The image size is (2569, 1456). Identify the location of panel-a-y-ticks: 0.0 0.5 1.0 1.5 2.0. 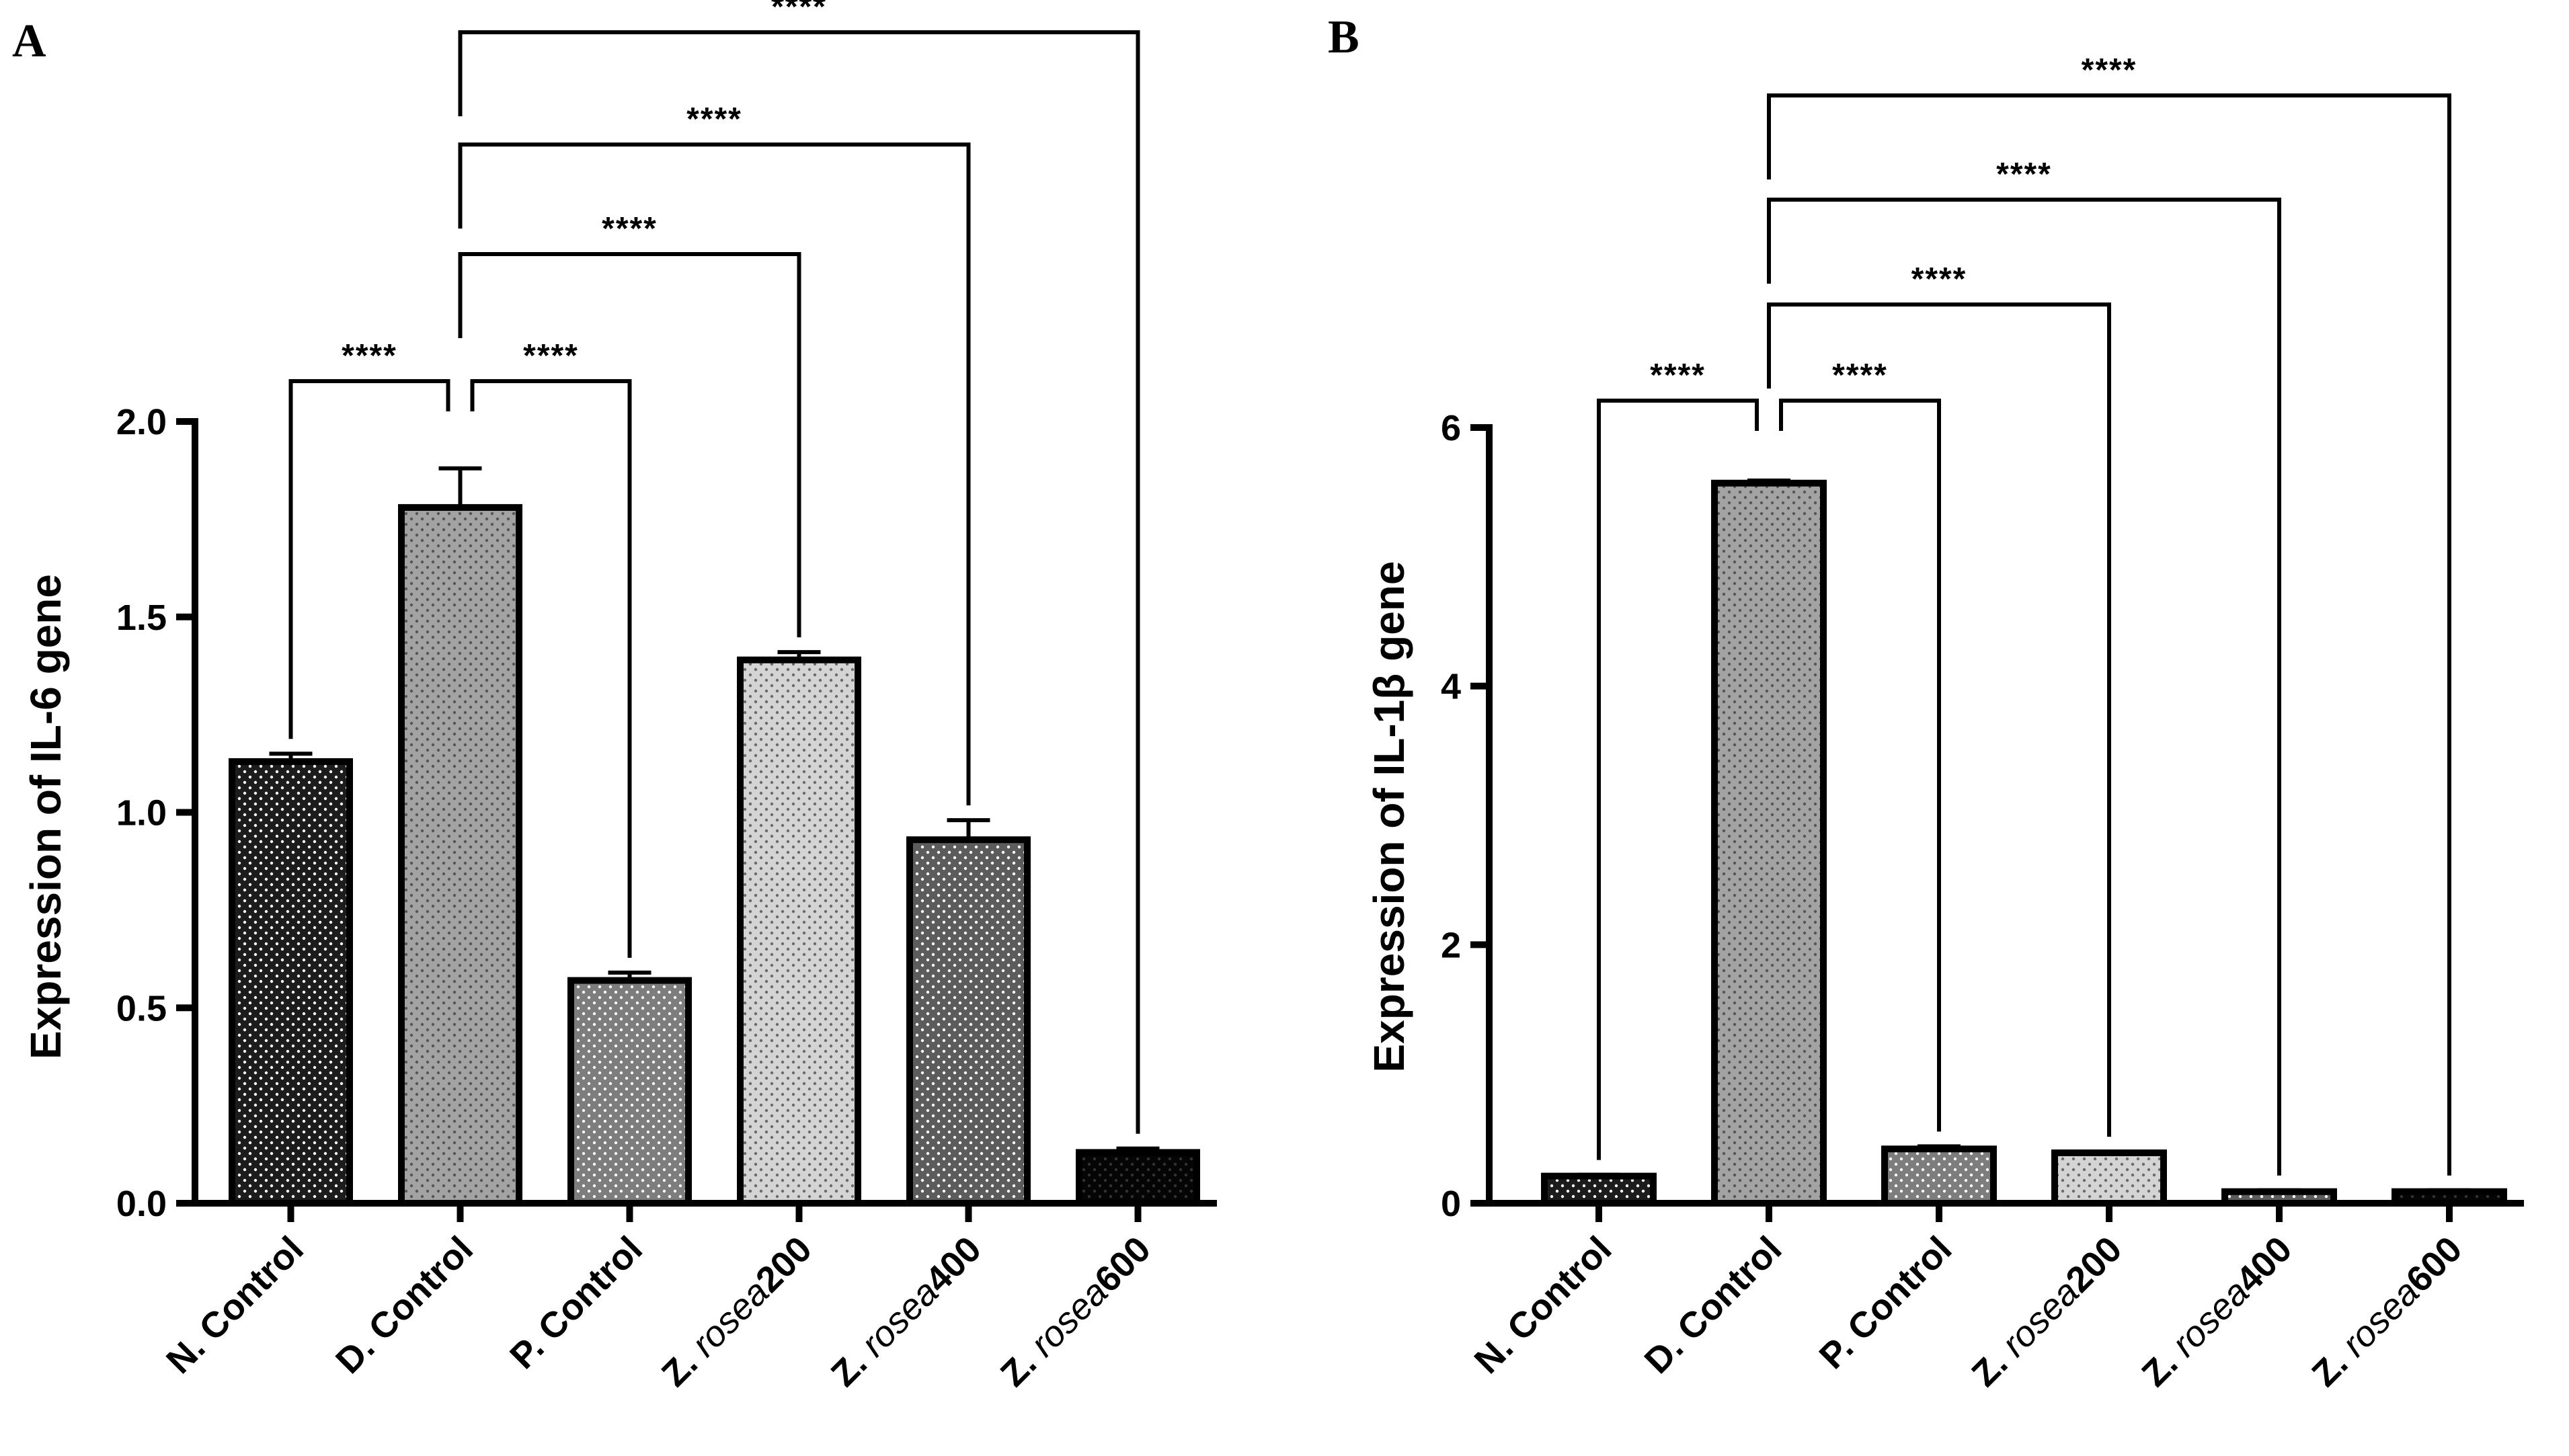
(155, 813).